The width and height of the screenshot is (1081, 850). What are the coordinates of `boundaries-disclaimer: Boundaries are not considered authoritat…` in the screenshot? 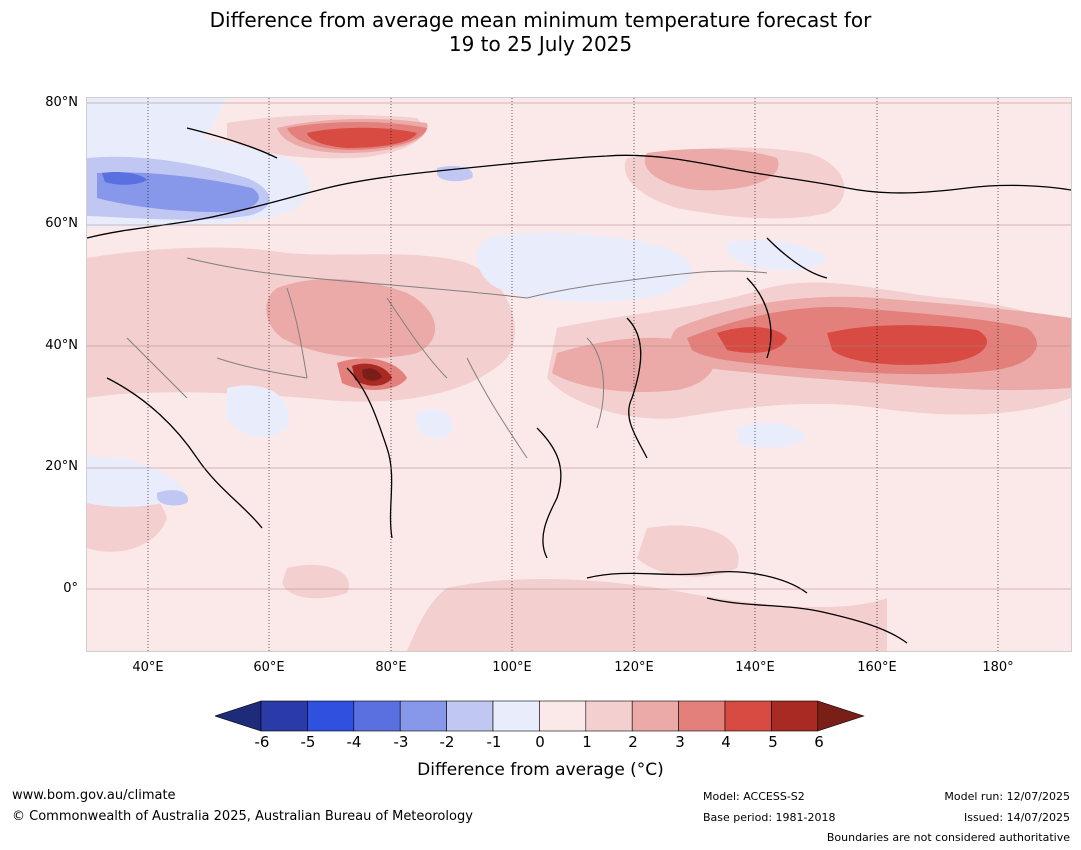 It's located at (948, 837).